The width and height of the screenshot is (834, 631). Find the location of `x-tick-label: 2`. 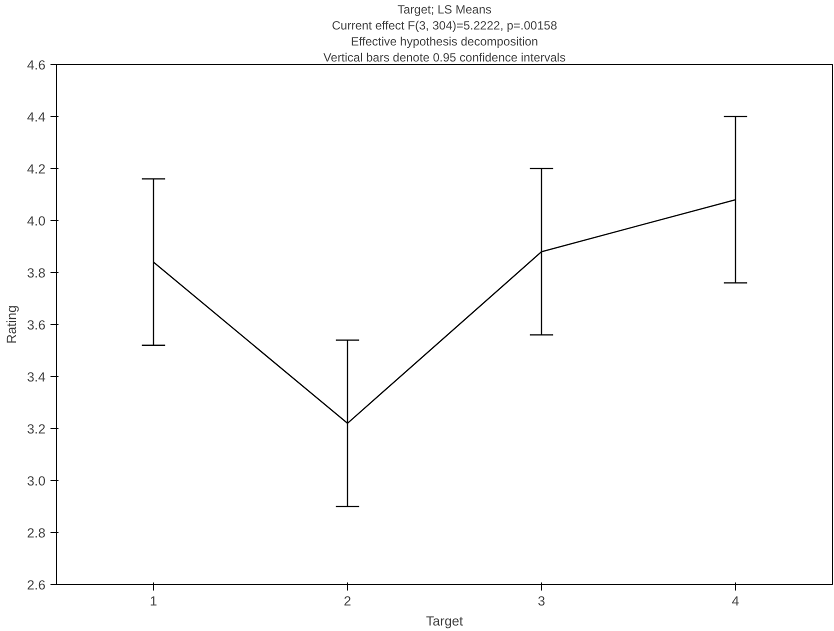

x-tick-label: 2 is located at coordinates (348, 601).